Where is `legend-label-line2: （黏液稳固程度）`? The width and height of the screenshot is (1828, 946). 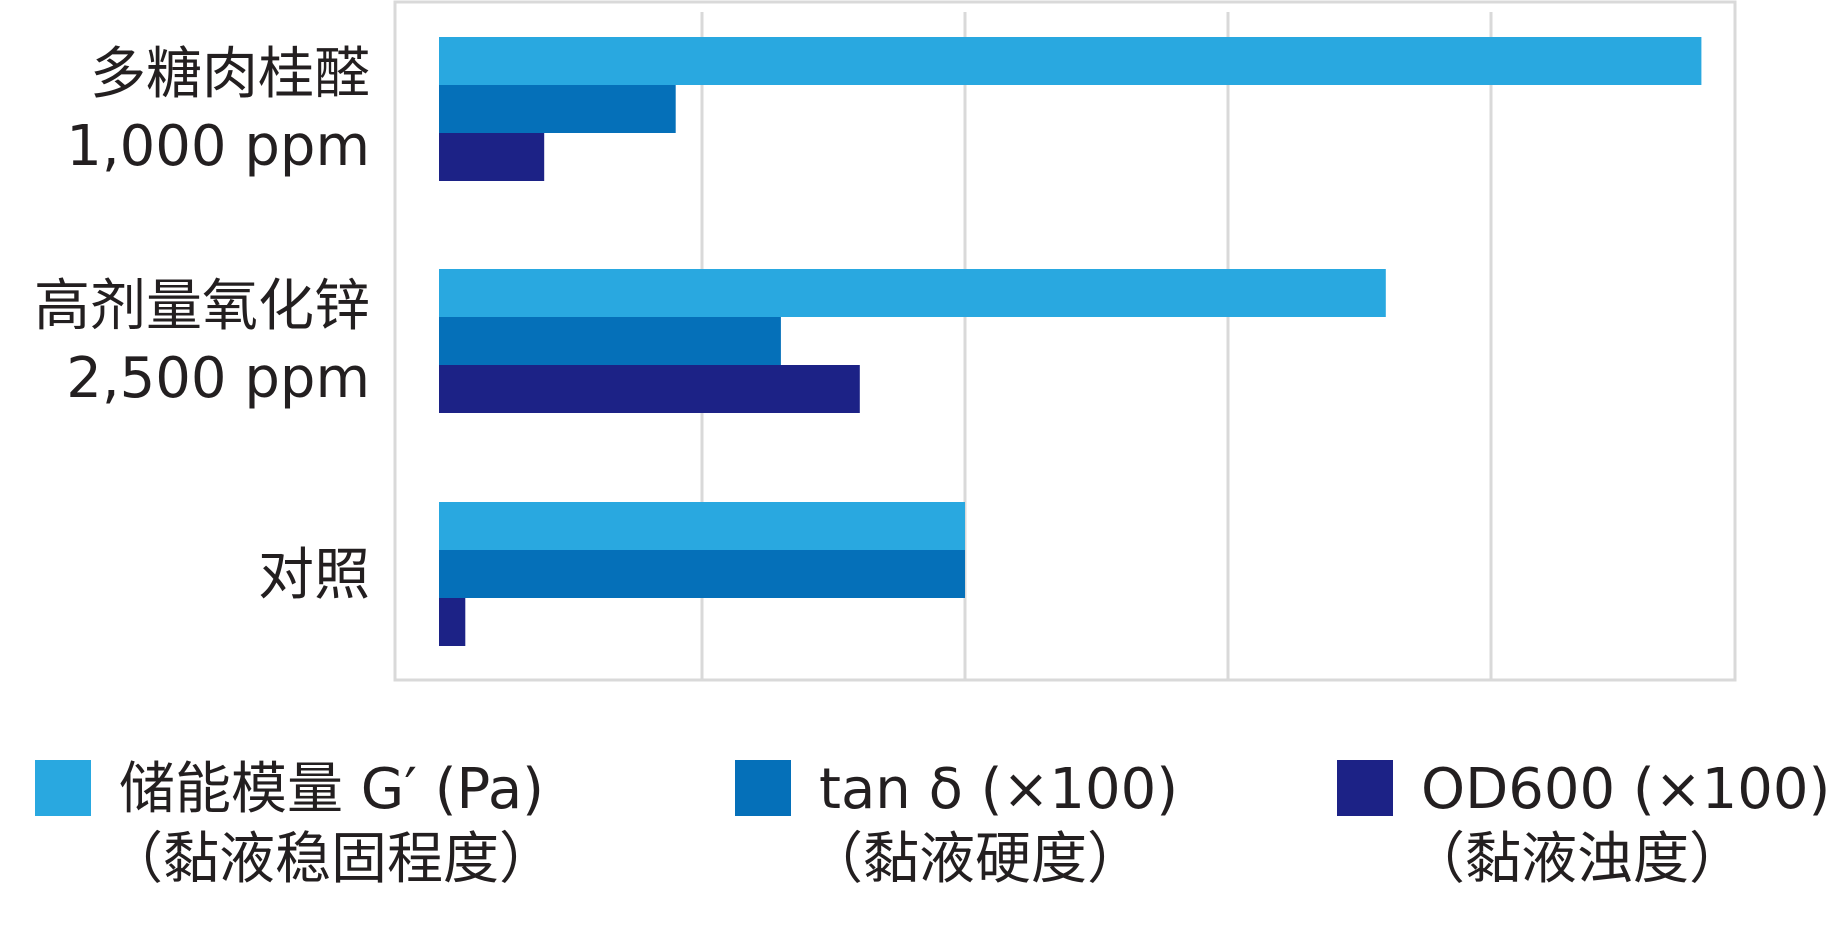 legend-label-line2: （黏液稳固程度） is located at coordinates (331, 859).